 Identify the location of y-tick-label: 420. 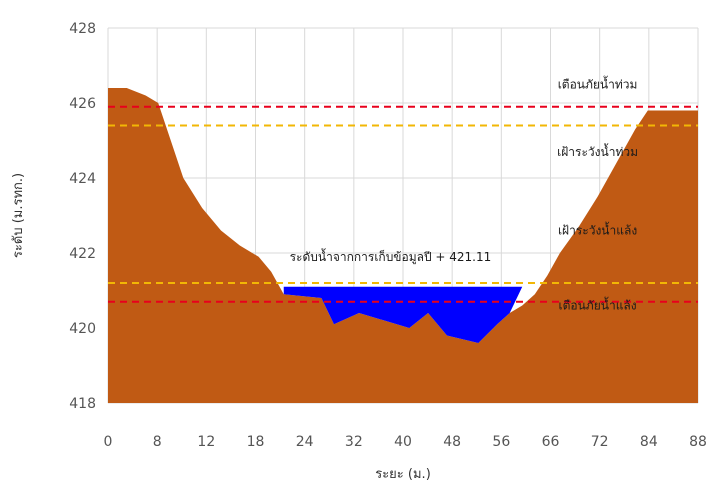
(82, 329).